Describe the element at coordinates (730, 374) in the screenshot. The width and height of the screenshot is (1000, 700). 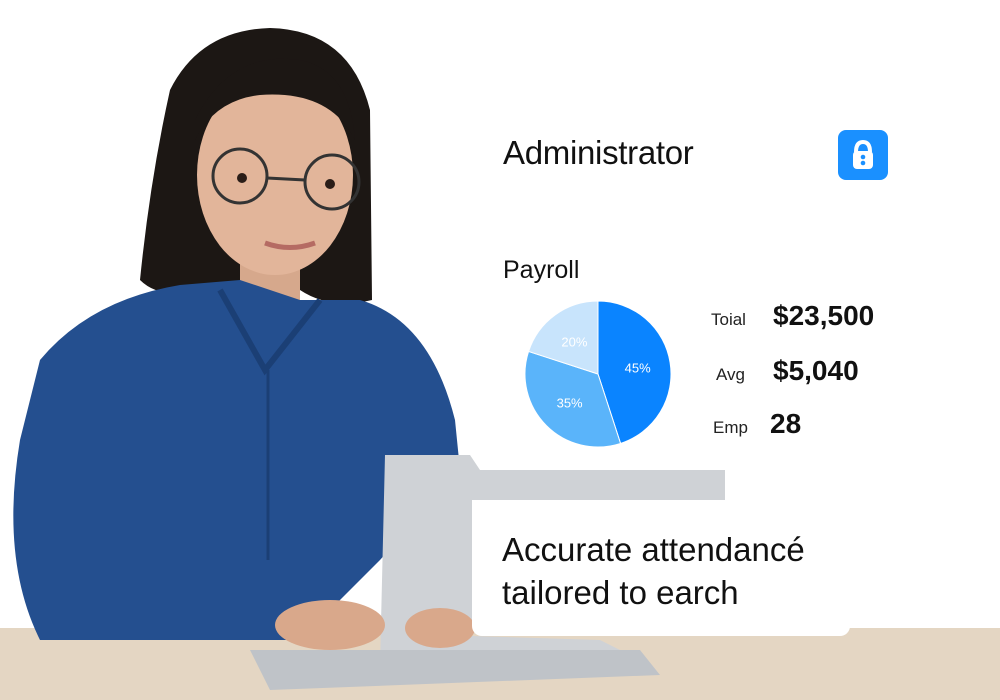
I see `stat-label: Avg` at that location.